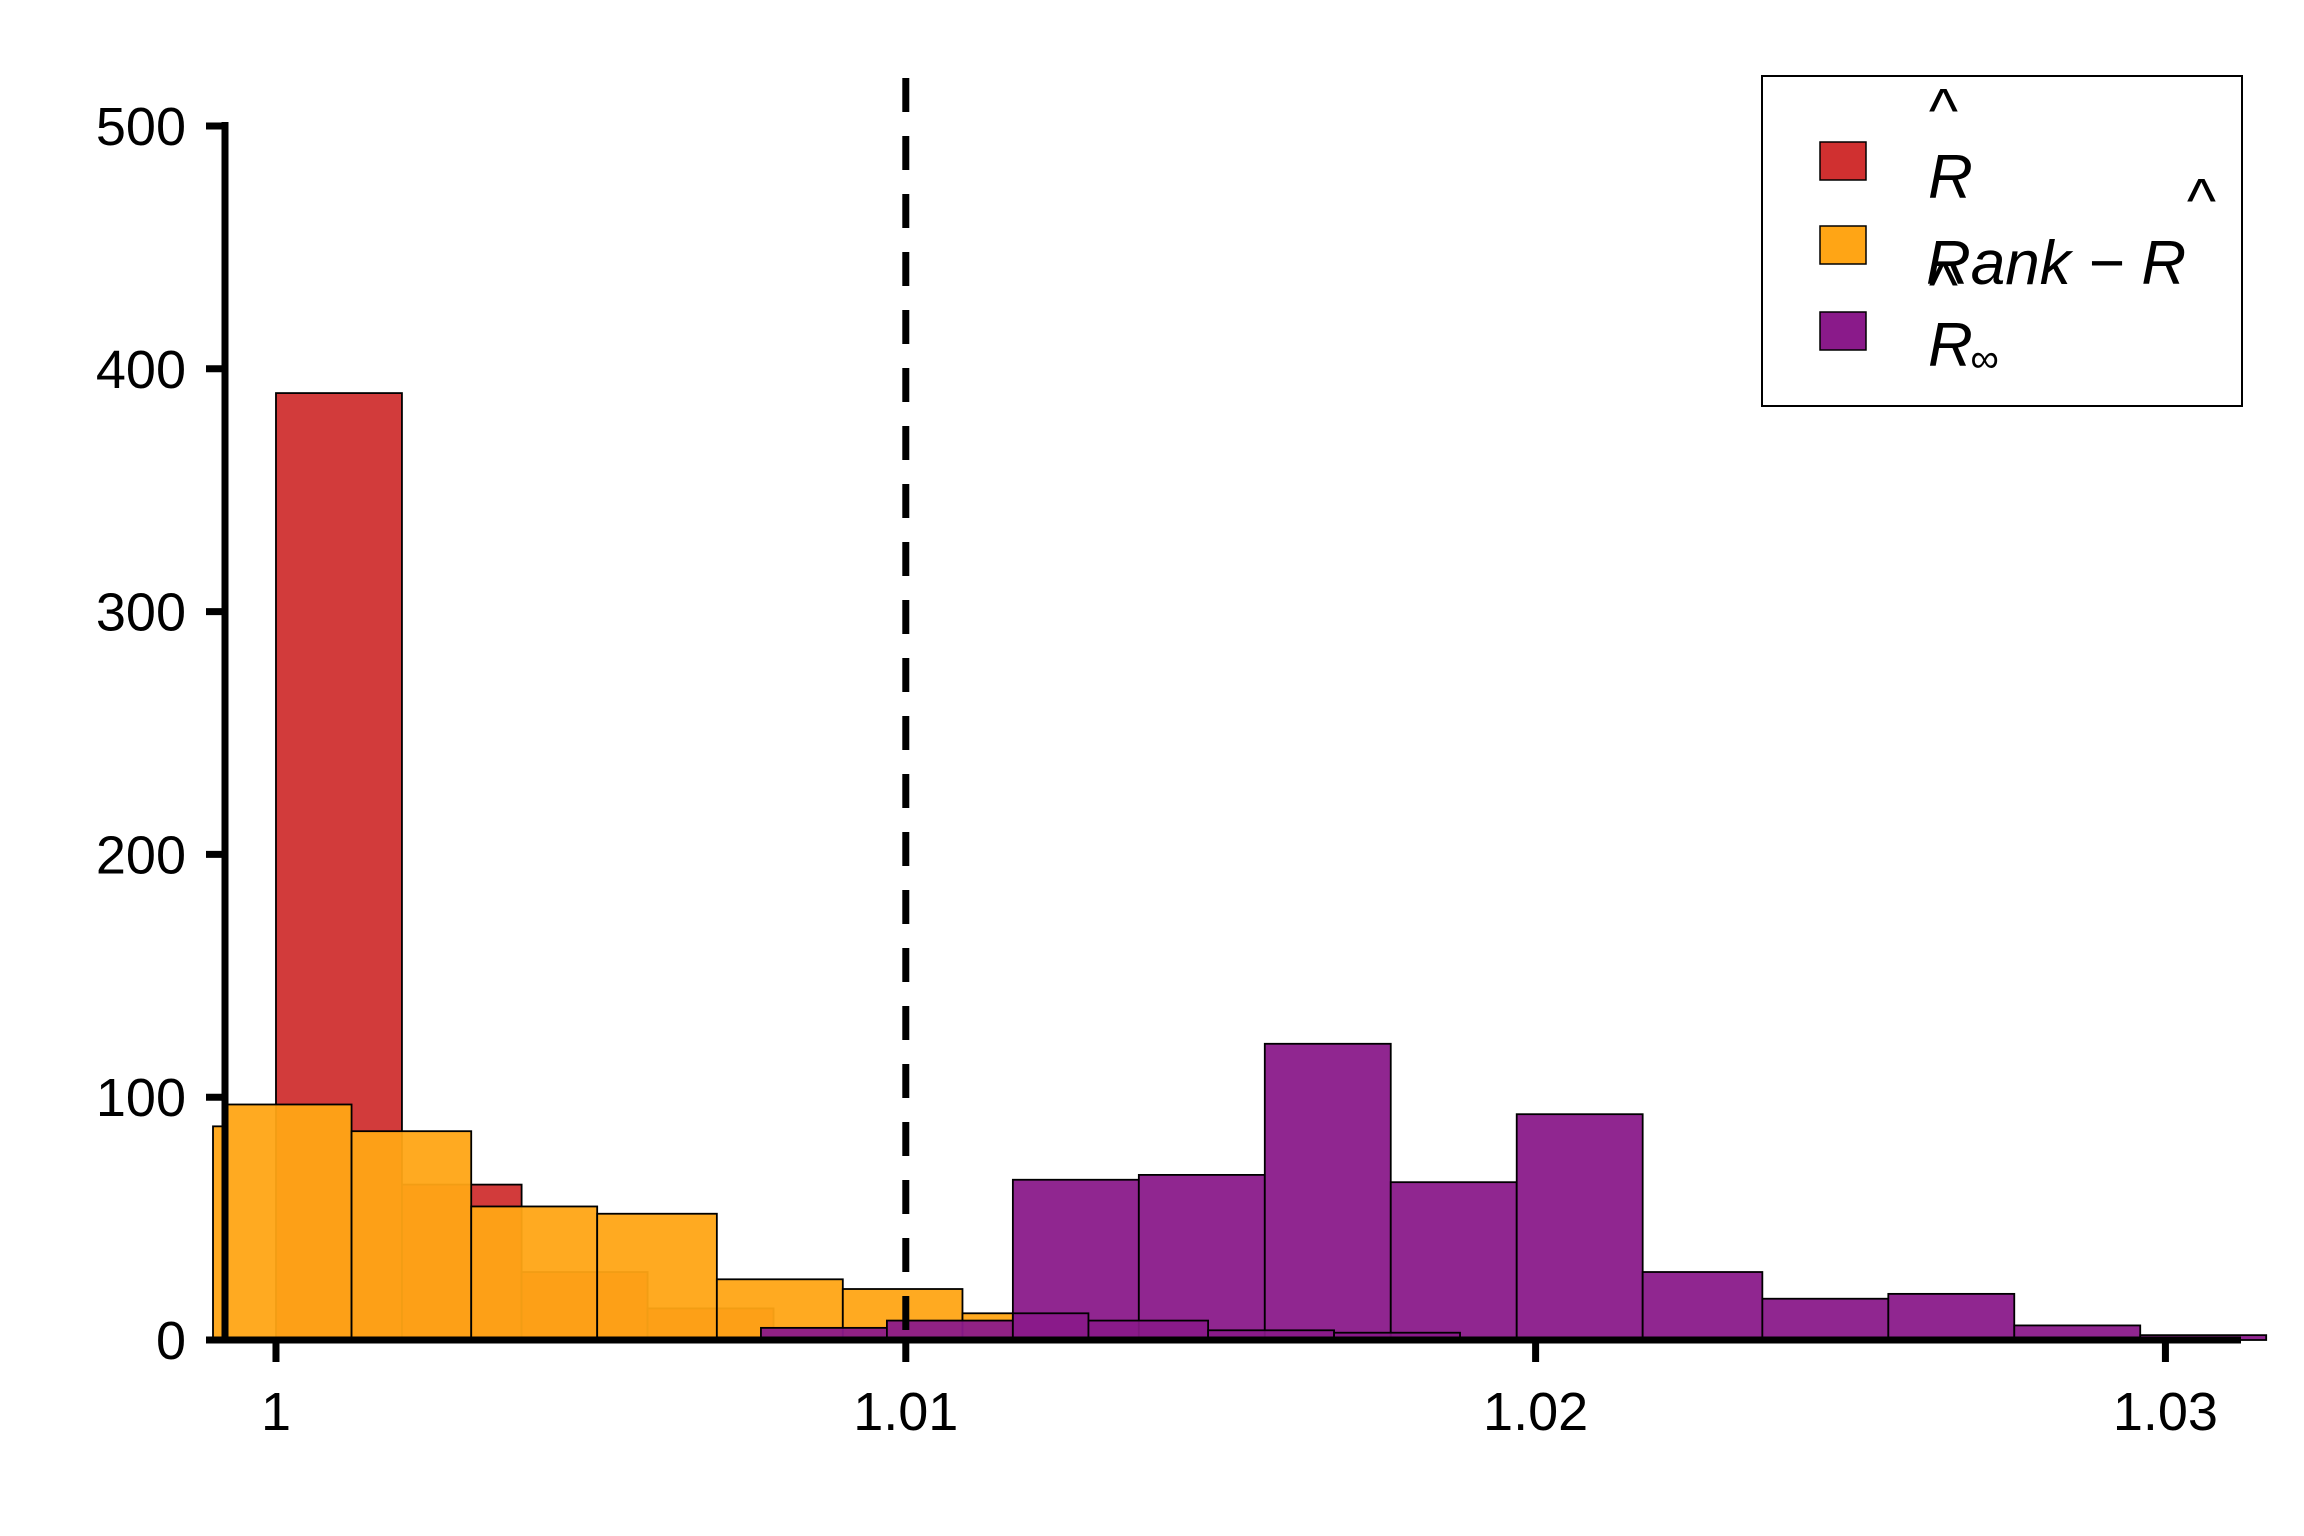  What do you see at coordinates (141, 127) in the screenshot?
I see `y-tick-label: 500` at bounding box center [141, 127].